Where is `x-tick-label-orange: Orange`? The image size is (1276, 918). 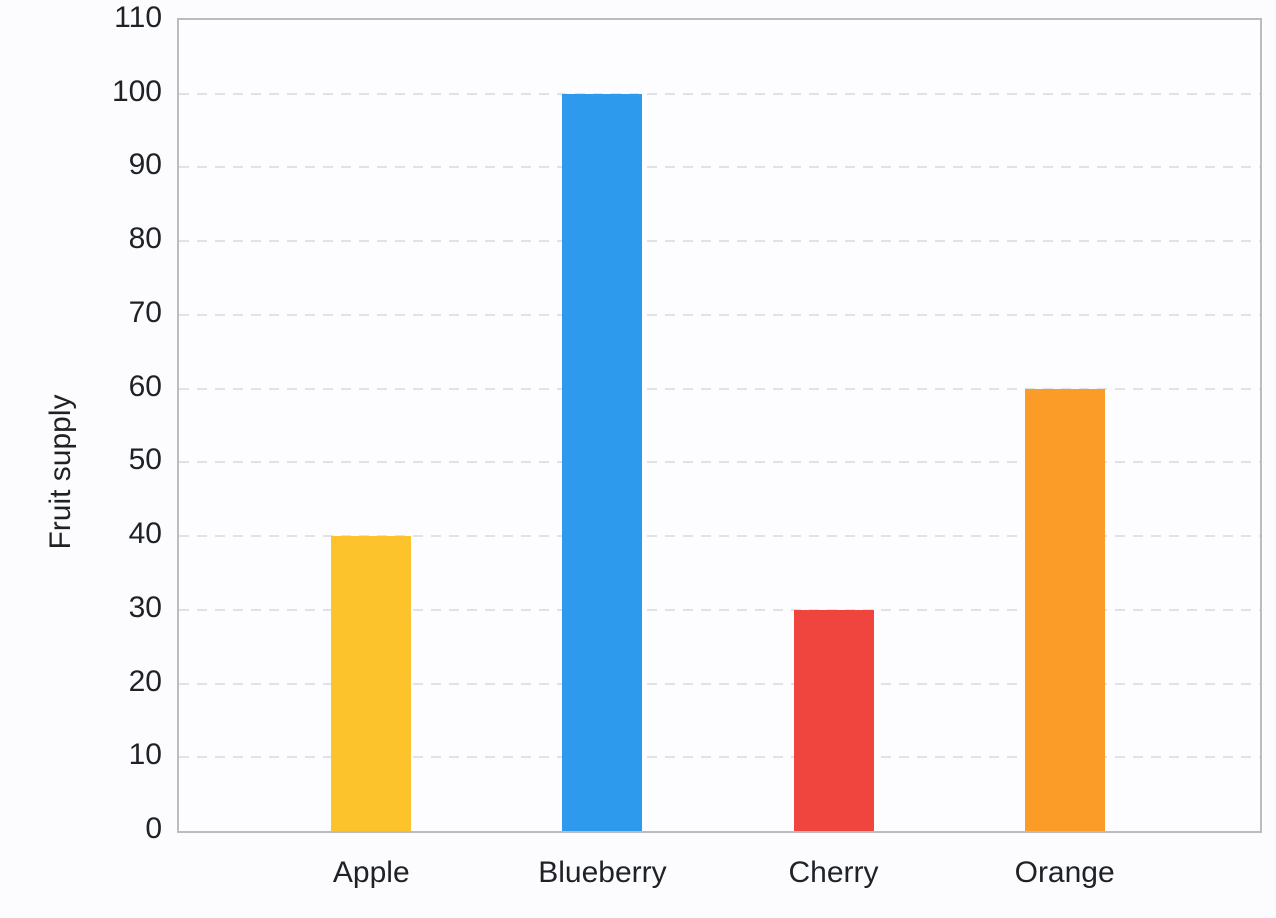 x-tick-label-orange: Orange is located at coordinates (1064, 872).